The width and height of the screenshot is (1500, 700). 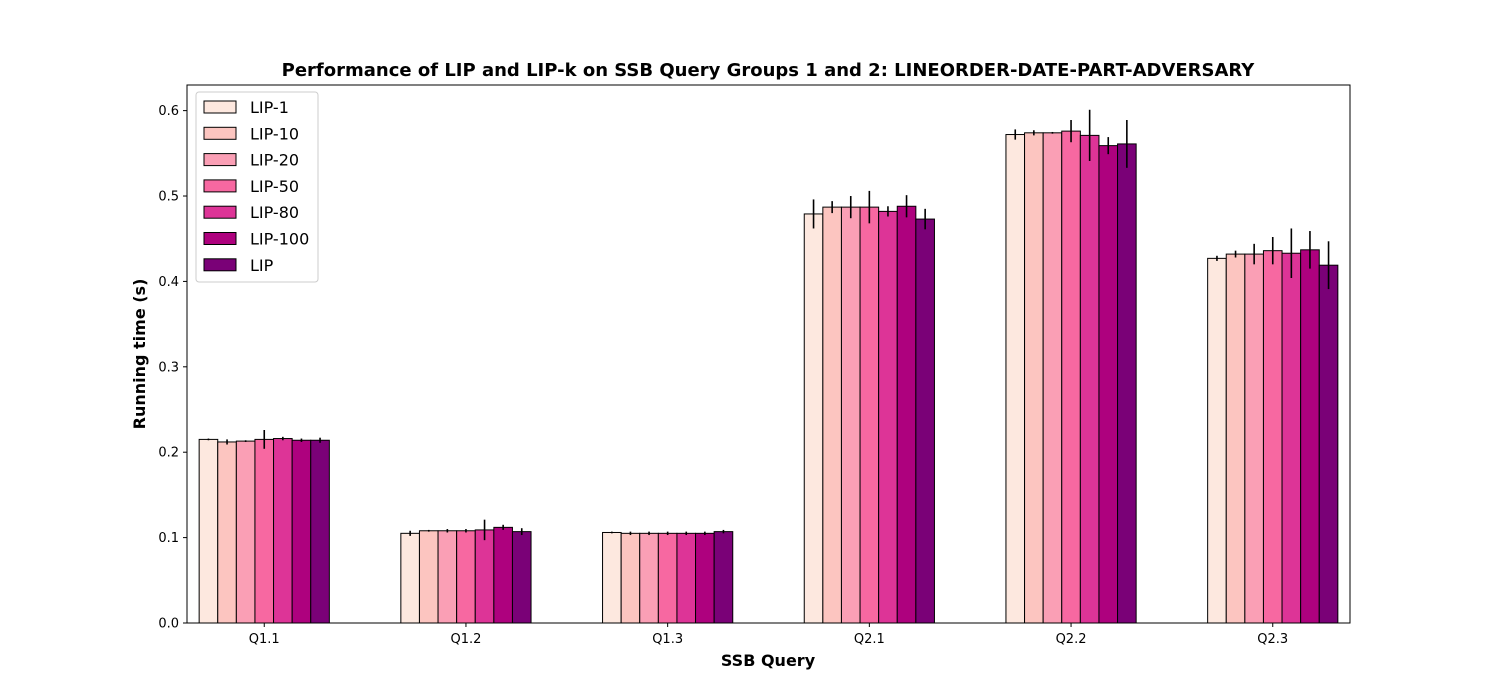 What do you see at coordinates (1071, 639) in the screenshot?
I see `x-tick-label: Q2.2` at bounding box center [1071, 639].